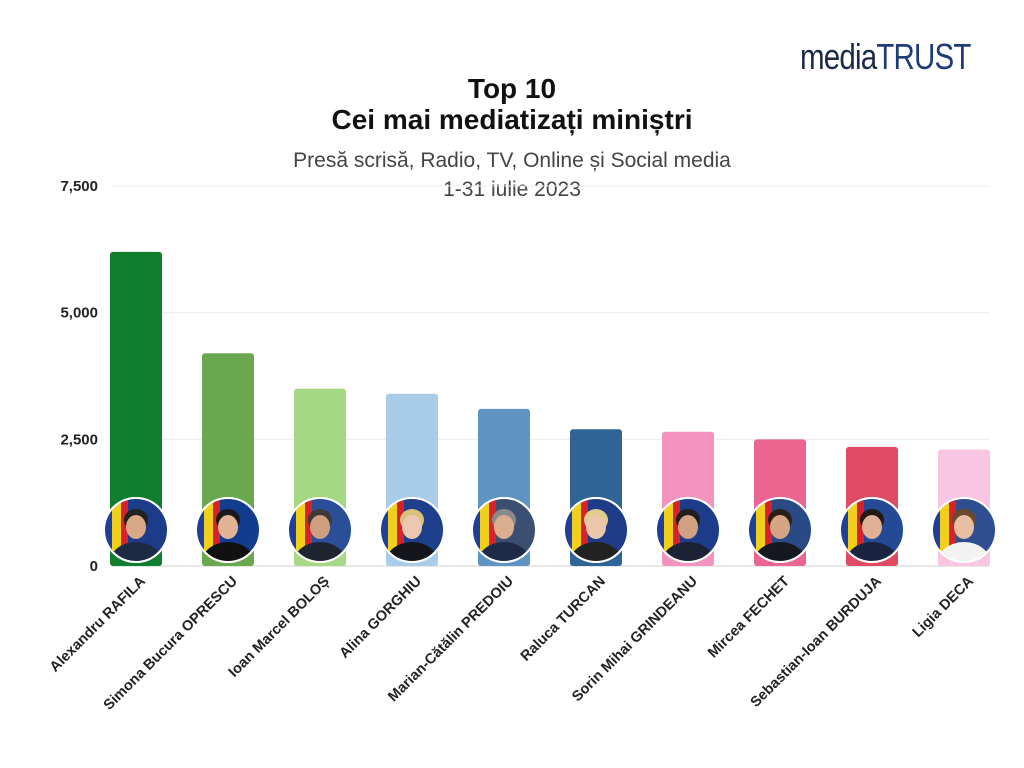 This screenshot has width=1024, height=768. Describe the element at coordinates (381, 618) in the screenshot. I see `category-label: Alina GORGHIU` at that location.